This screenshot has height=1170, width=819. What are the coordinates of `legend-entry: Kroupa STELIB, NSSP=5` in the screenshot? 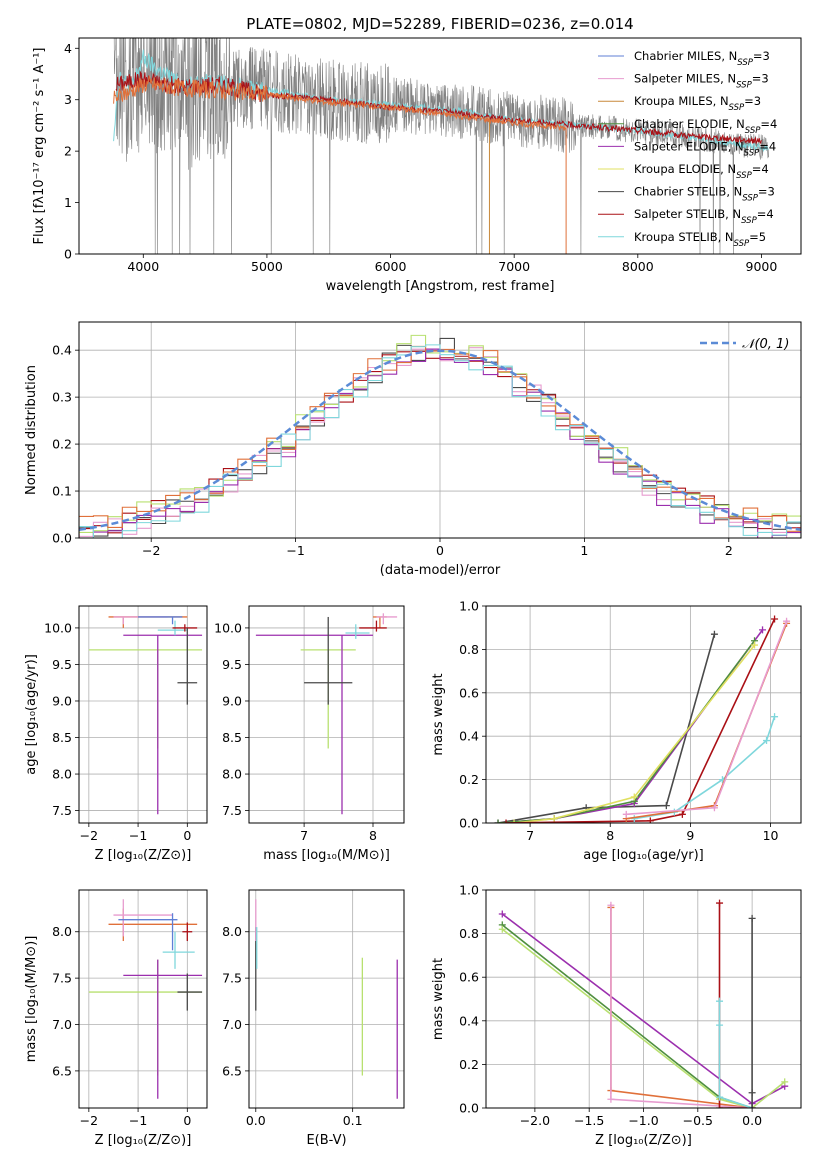 It's located at (682, 239).